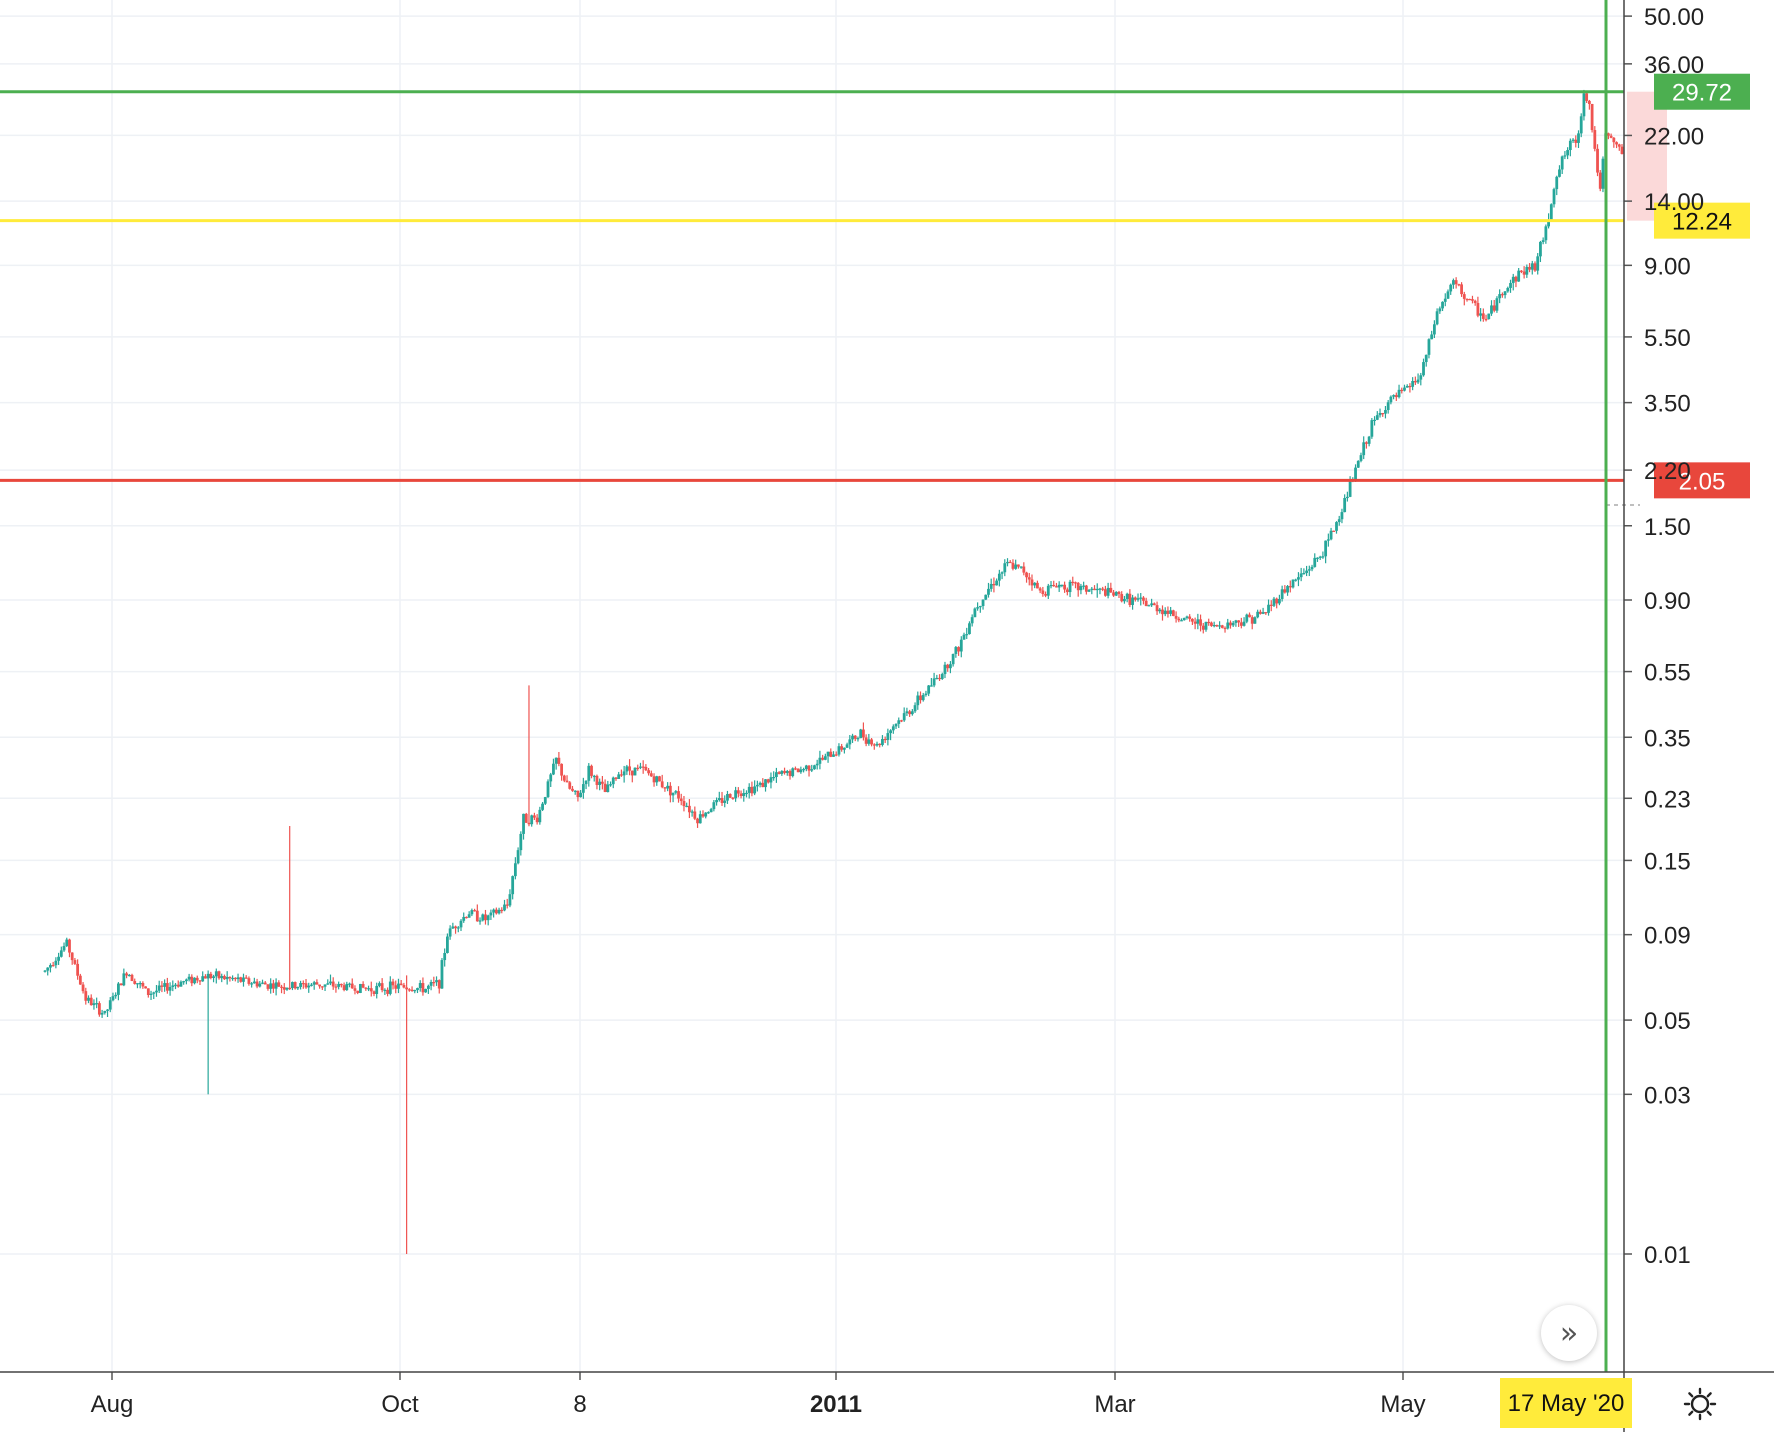 This screenshot has width=1774, height=1437. I want to click on scroll-to-realtime-button: », so click(1569, 1333).